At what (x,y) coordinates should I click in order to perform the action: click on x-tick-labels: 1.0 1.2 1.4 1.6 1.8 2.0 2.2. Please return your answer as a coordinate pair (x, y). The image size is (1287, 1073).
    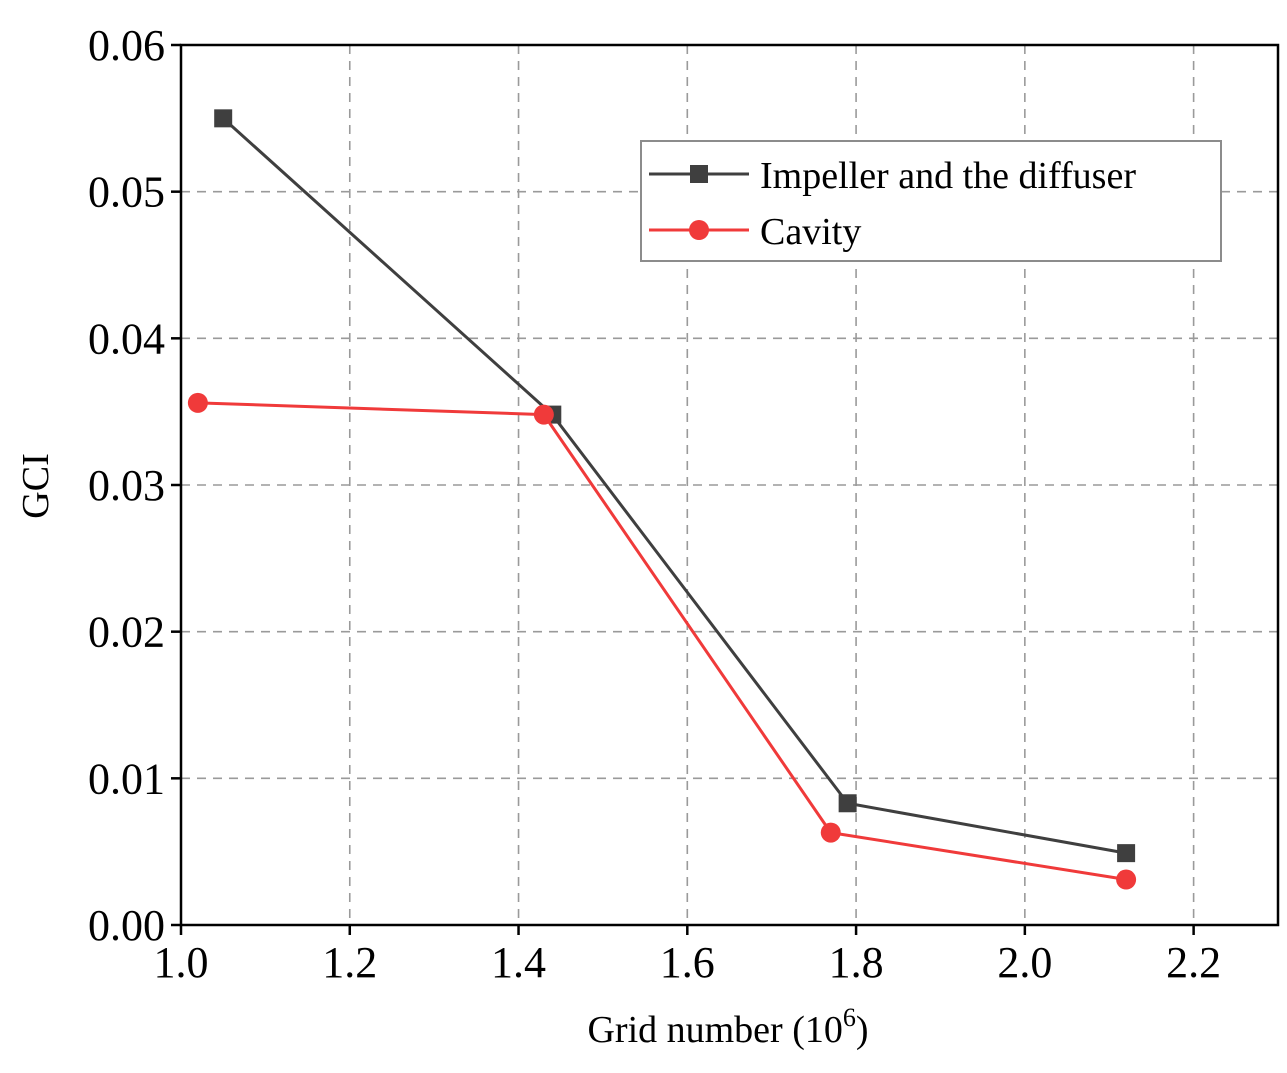
    Looking at the image, I should click on (688, 962).